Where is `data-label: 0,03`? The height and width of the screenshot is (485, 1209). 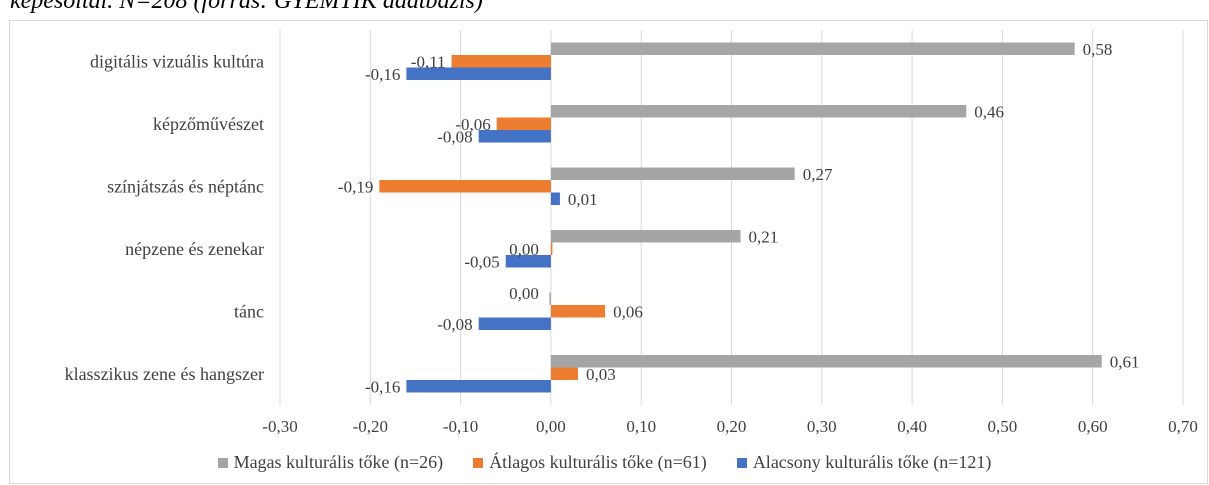 data-label: 0,03 is located at coordinates (601, 374).